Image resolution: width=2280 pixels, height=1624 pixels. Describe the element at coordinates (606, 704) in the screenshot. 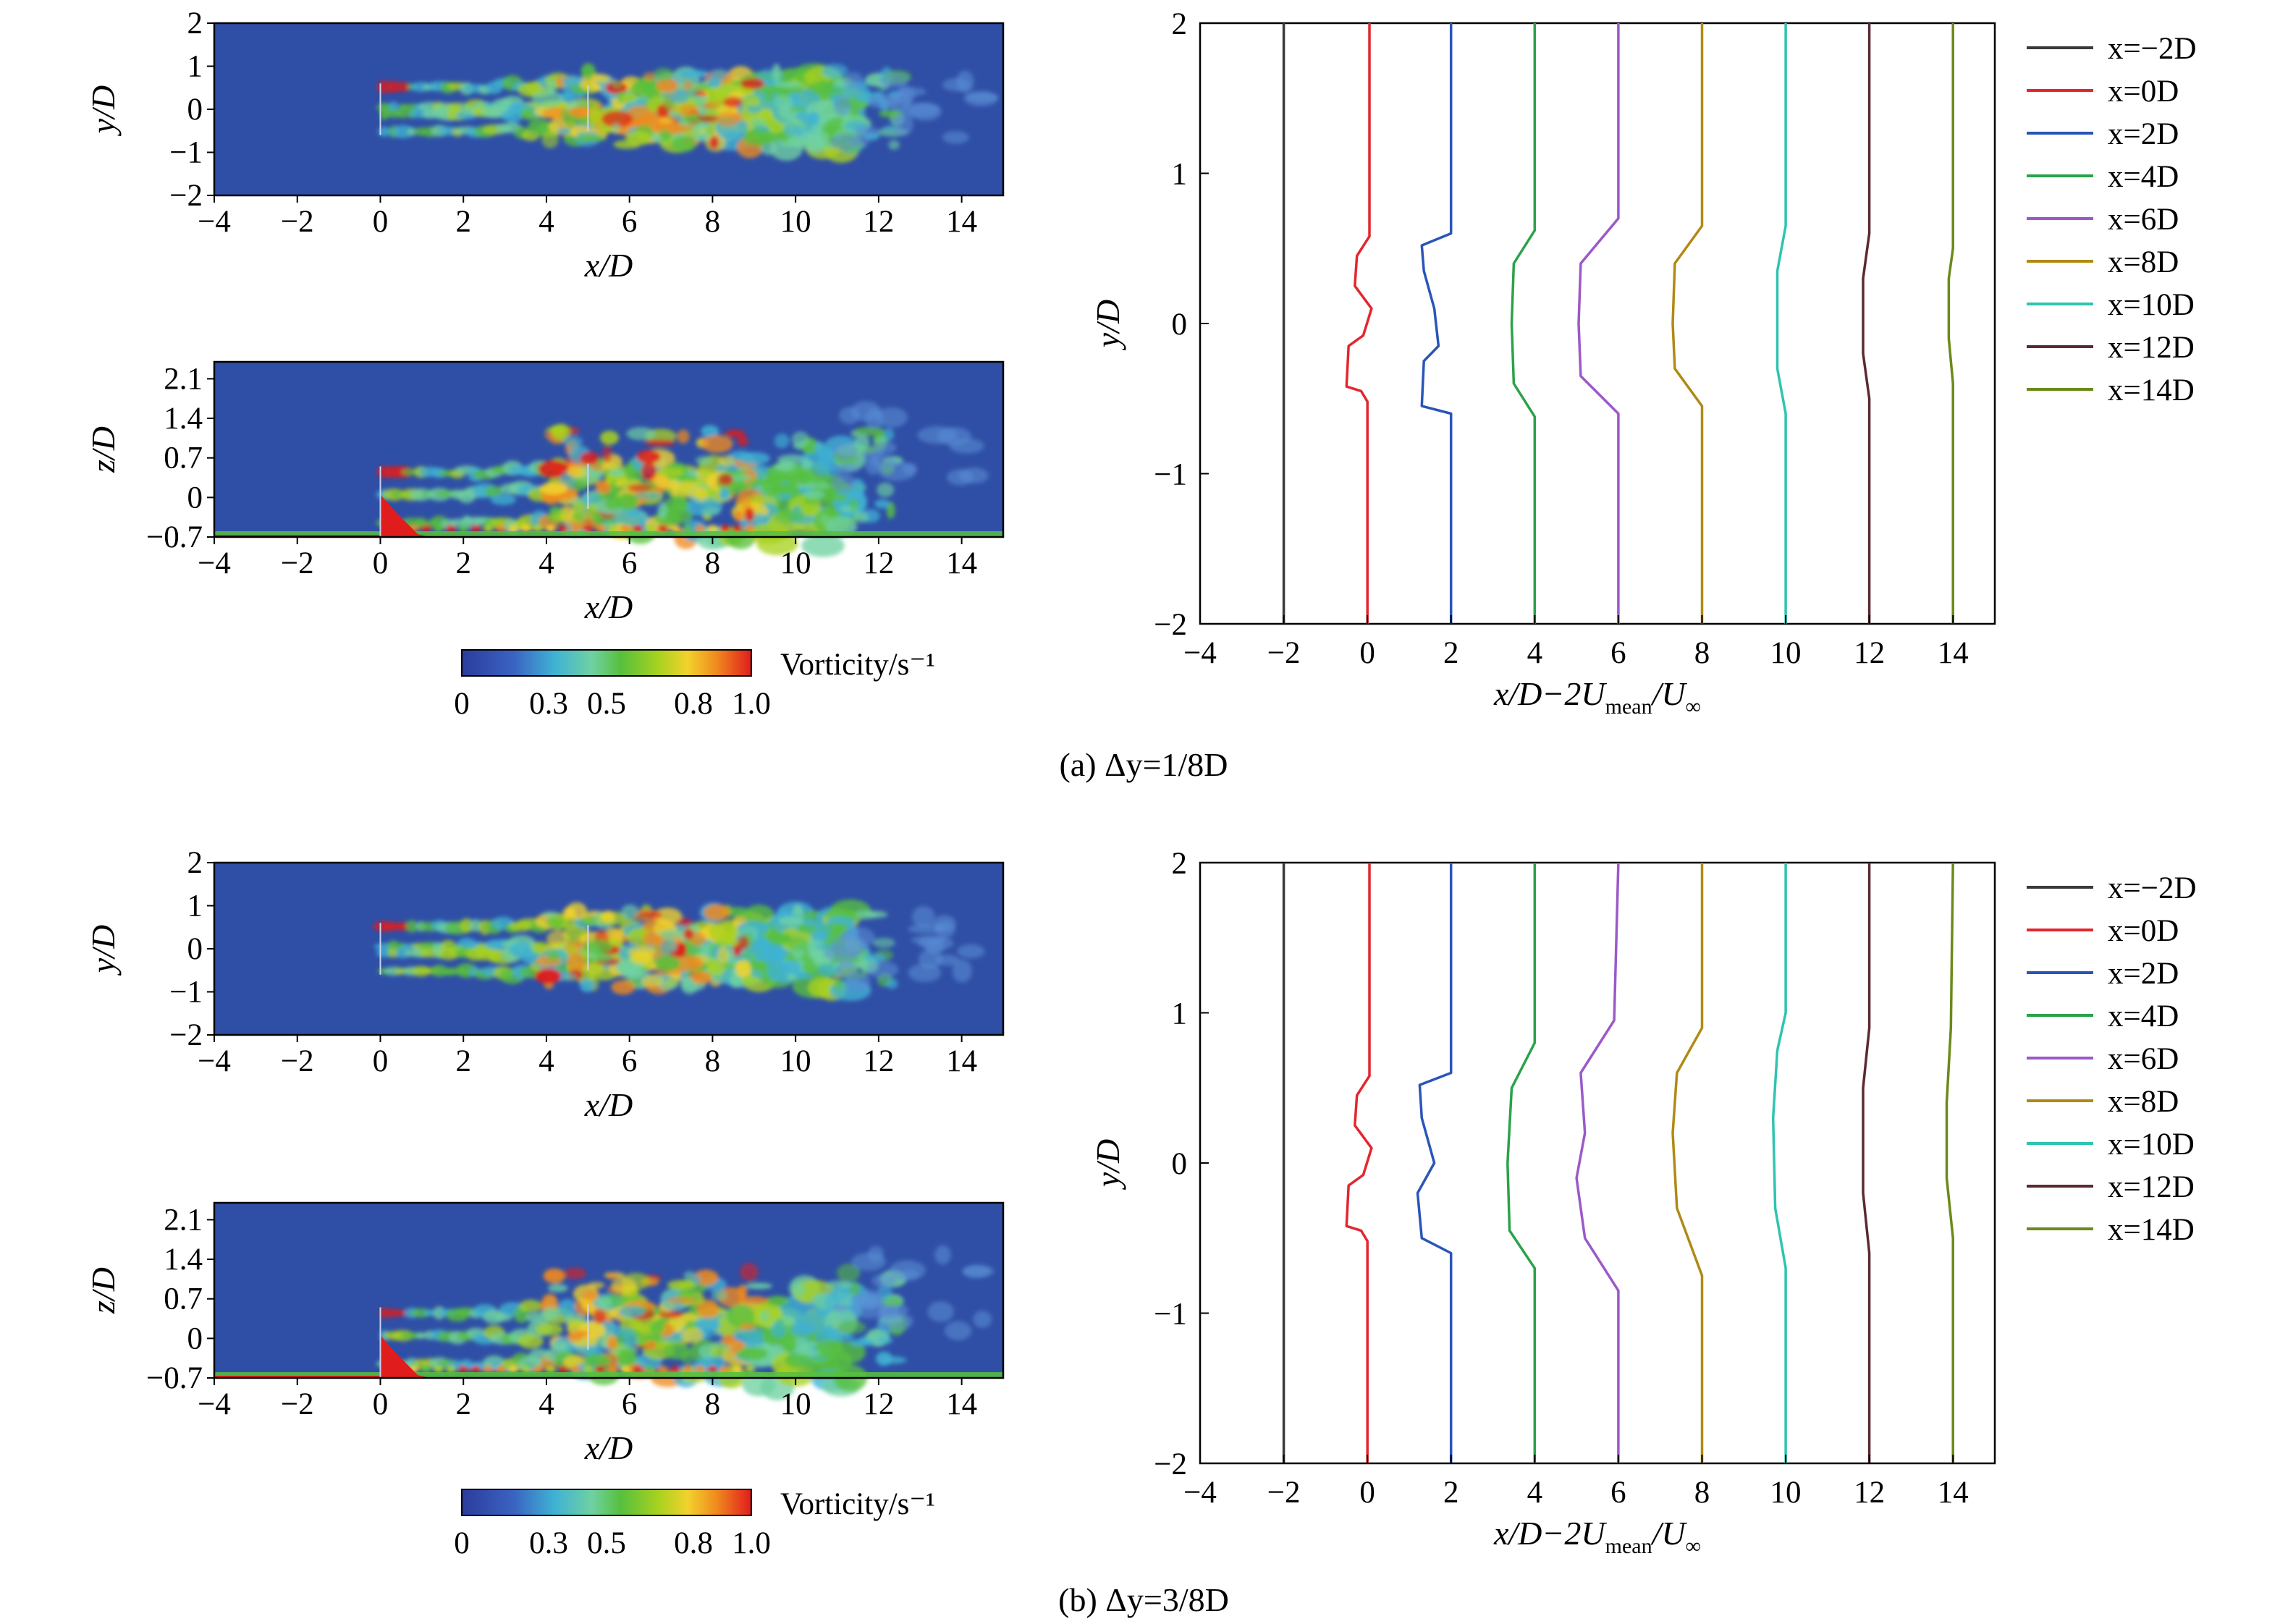

I see `colorbar-tick-label: 0.5` at that location.